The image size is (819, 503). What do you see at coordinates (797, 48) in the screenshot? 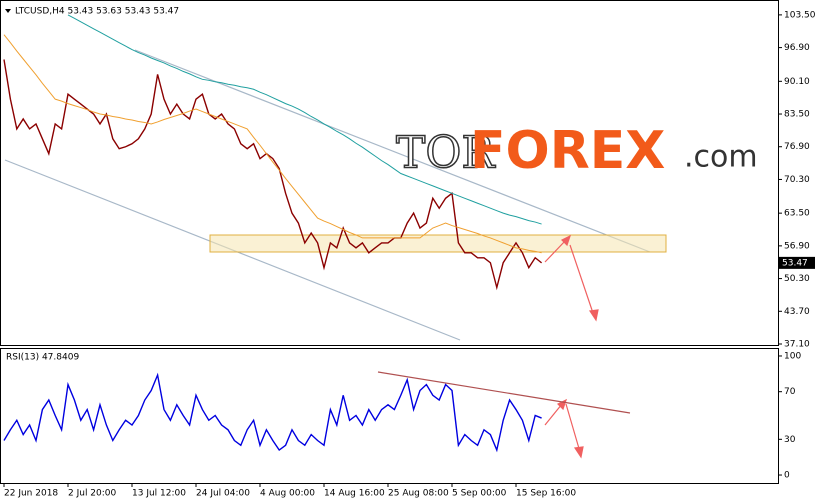
I see `y-tick-label: 96.90` at bounding box center [797, 48].